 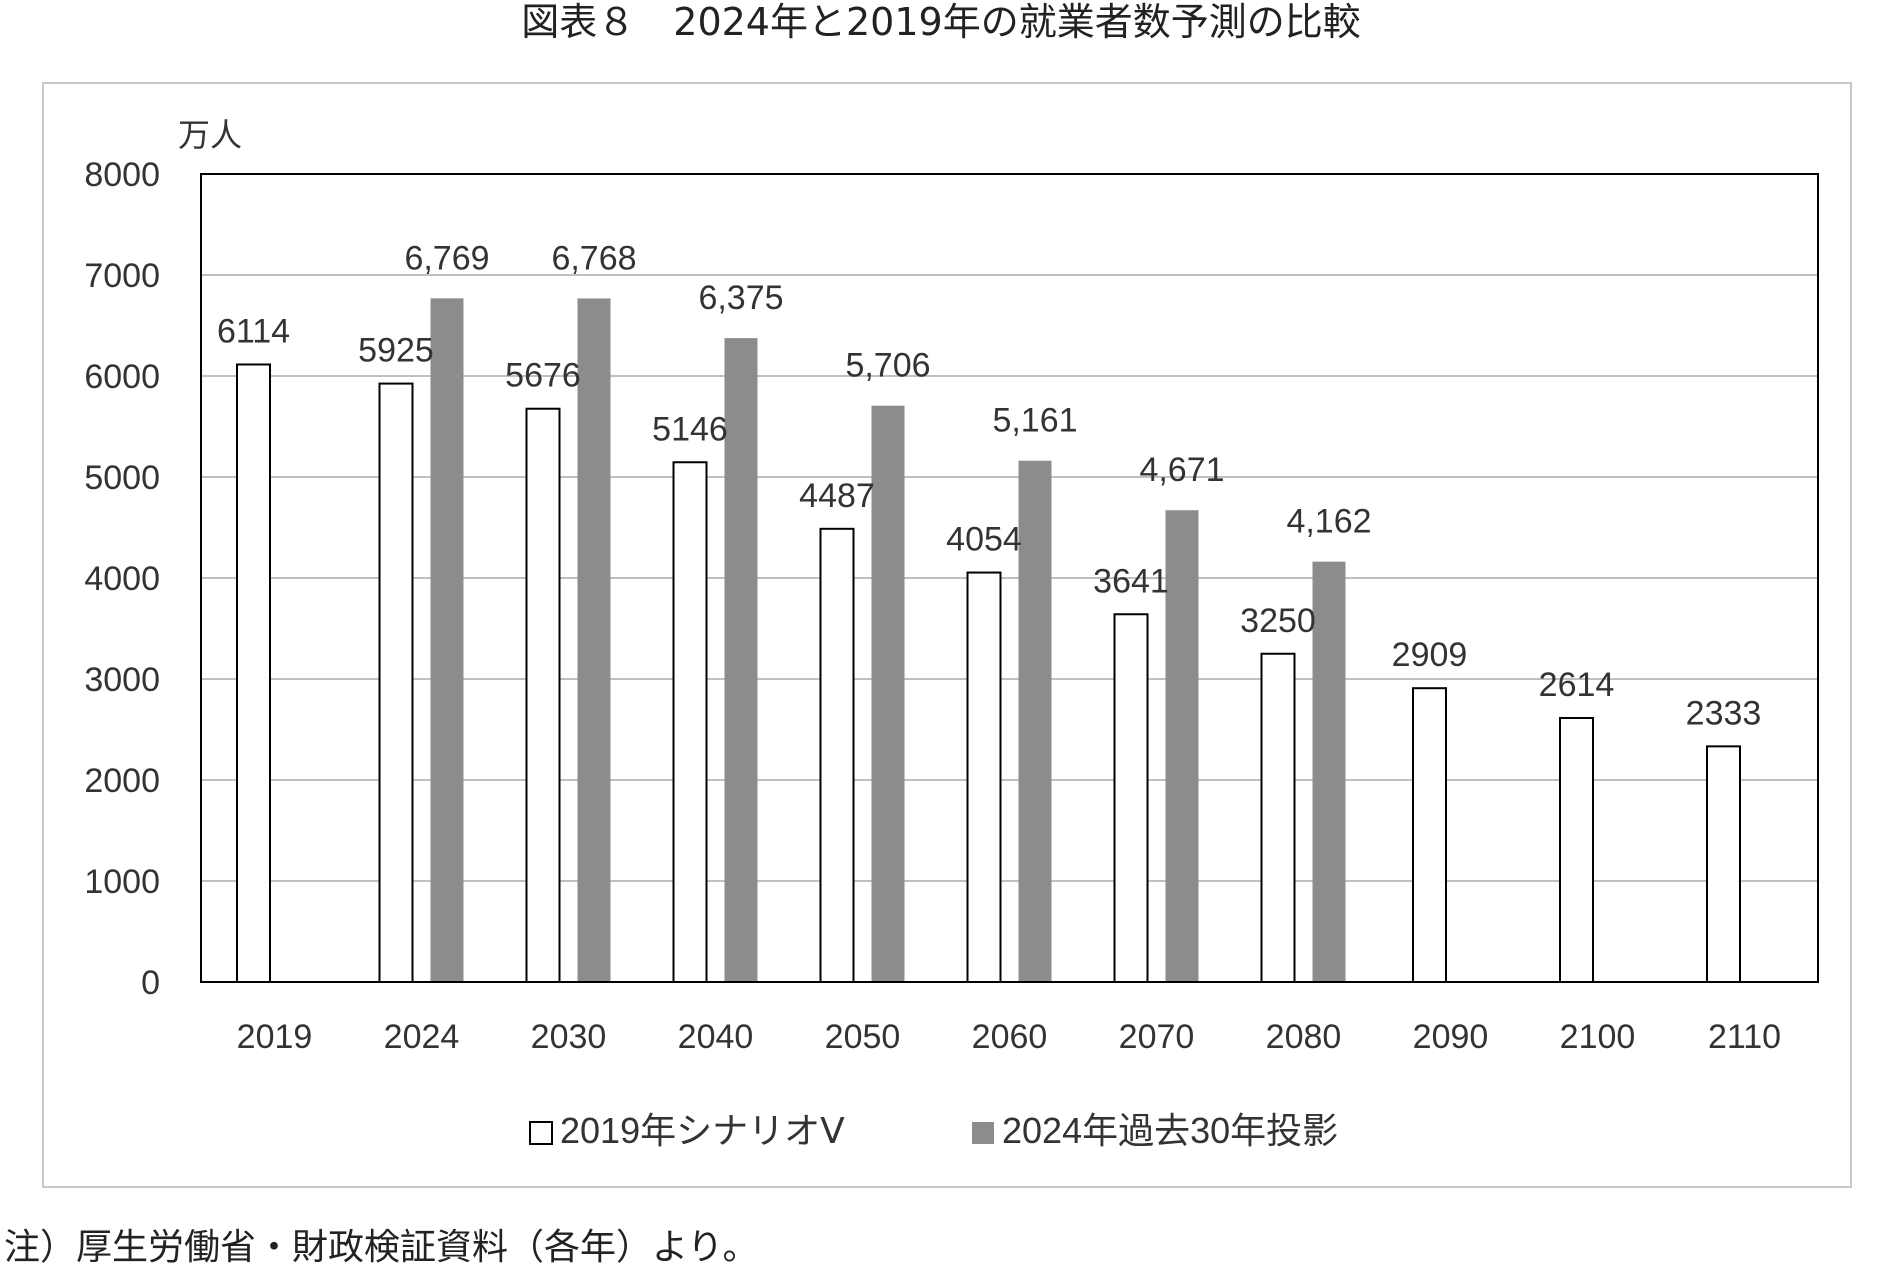 What do you see at coordinates (1182, 746) in the screenshot?
I see `bar-2024-2070` at bounding box center [1182, 746].